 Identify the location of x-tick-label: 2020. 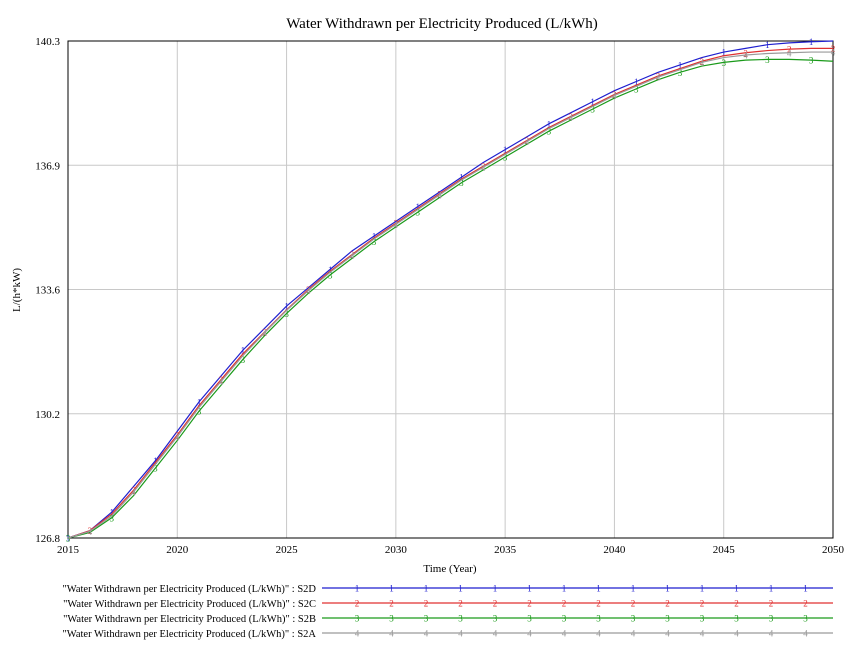
(177, 550).